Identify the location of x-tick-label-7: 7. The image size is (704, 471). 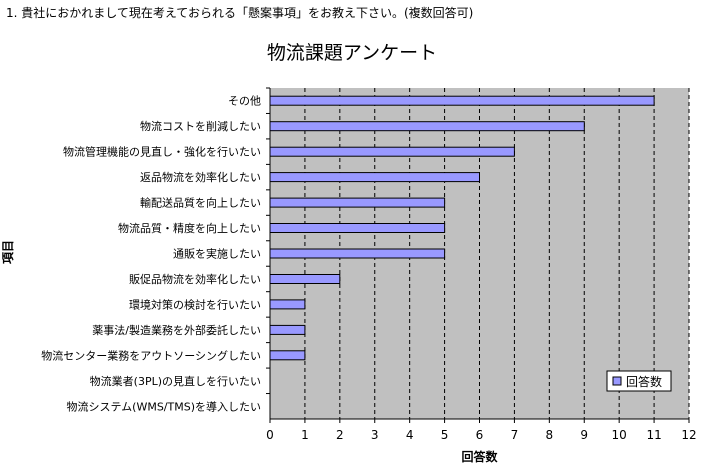
(515, 435).